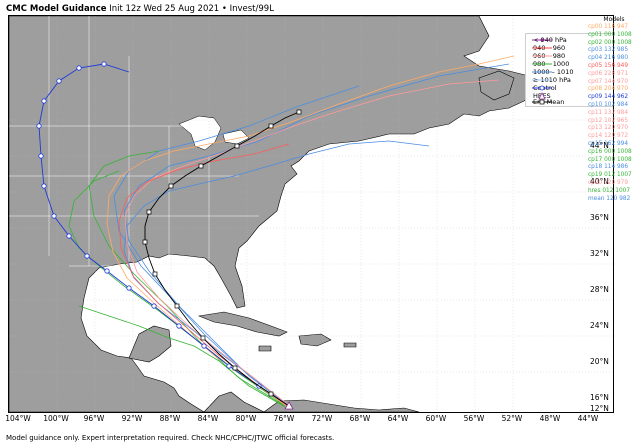  What do you see at coordinates (610, 34) in the screenshot?
I see `model-entry: cp01 000 1008` at bounding box center [610, 34].